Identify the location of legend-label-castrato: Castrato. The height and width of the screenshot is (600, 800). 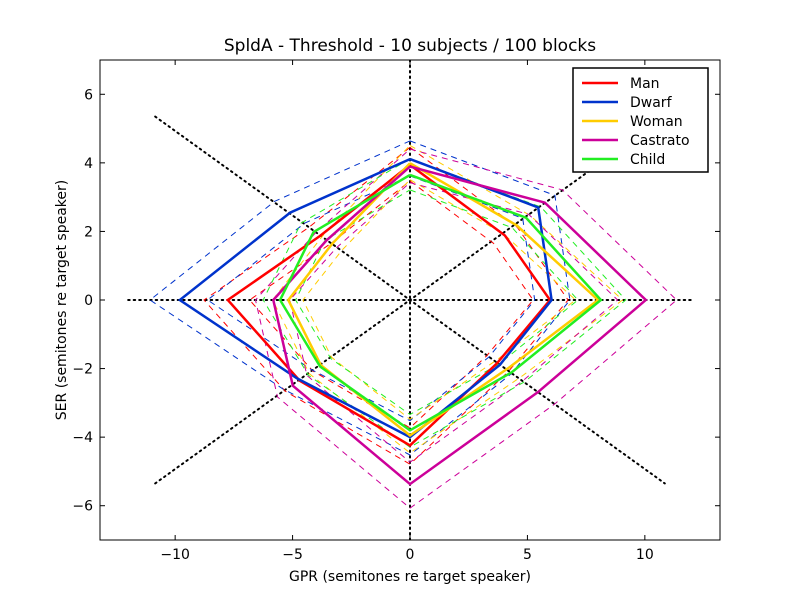
(660, 141).